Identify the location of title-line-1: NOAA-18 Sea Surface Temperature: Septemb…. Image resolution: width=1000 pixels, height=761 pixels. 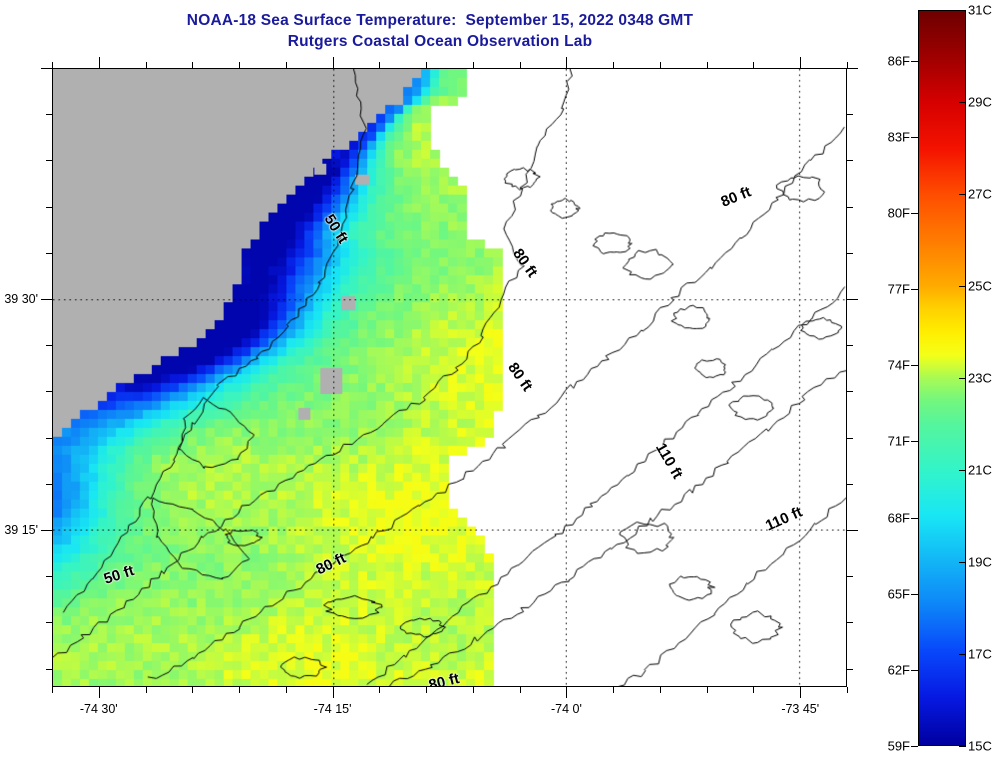
(440, 20).